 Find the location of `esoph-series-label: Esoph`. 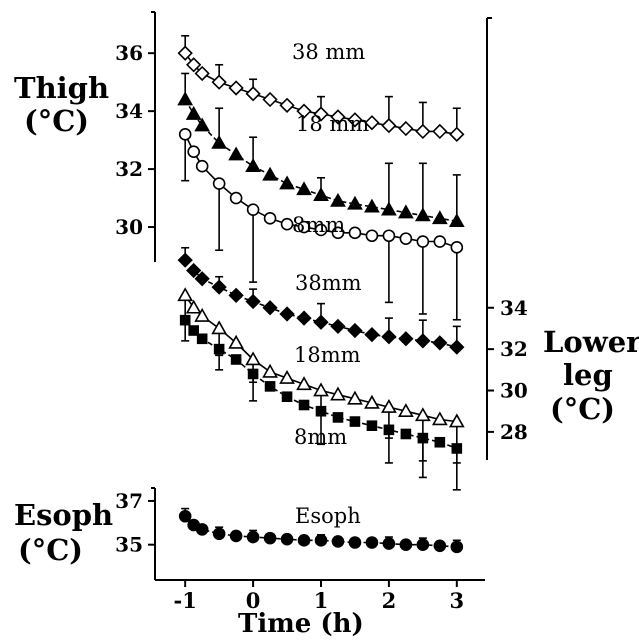

esoph-series-label: Esoph is located at coordinates (328, 516).